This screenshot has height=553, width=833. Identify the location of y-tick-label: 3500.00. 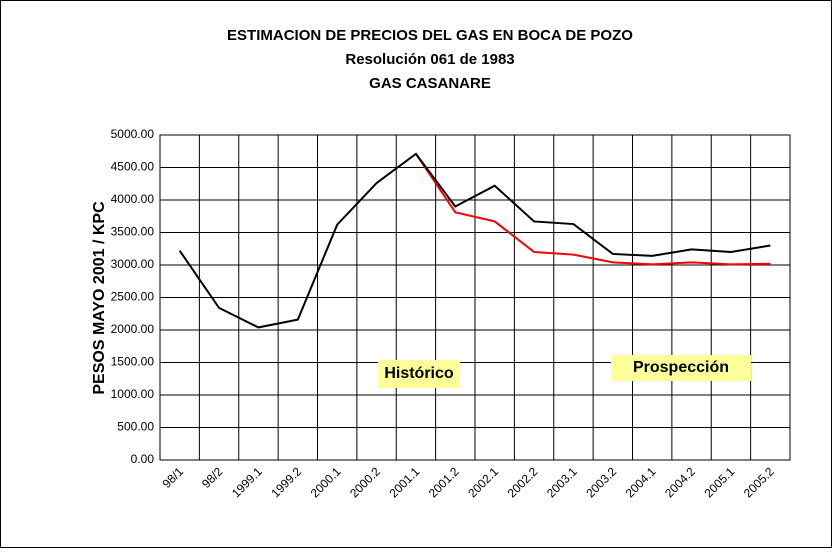
(133, 232).